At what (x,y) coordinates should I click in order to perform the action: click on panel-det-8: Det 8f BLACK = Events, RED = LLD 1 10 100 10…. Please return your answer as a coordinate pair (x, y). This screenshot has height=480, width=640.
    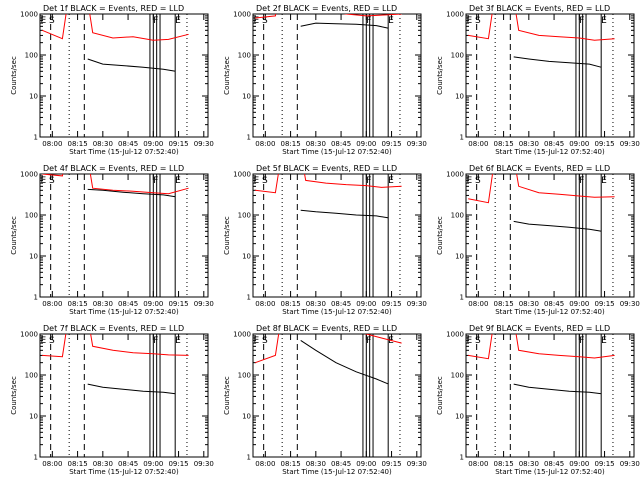
    Looking at the image, I should click on (325, 400).